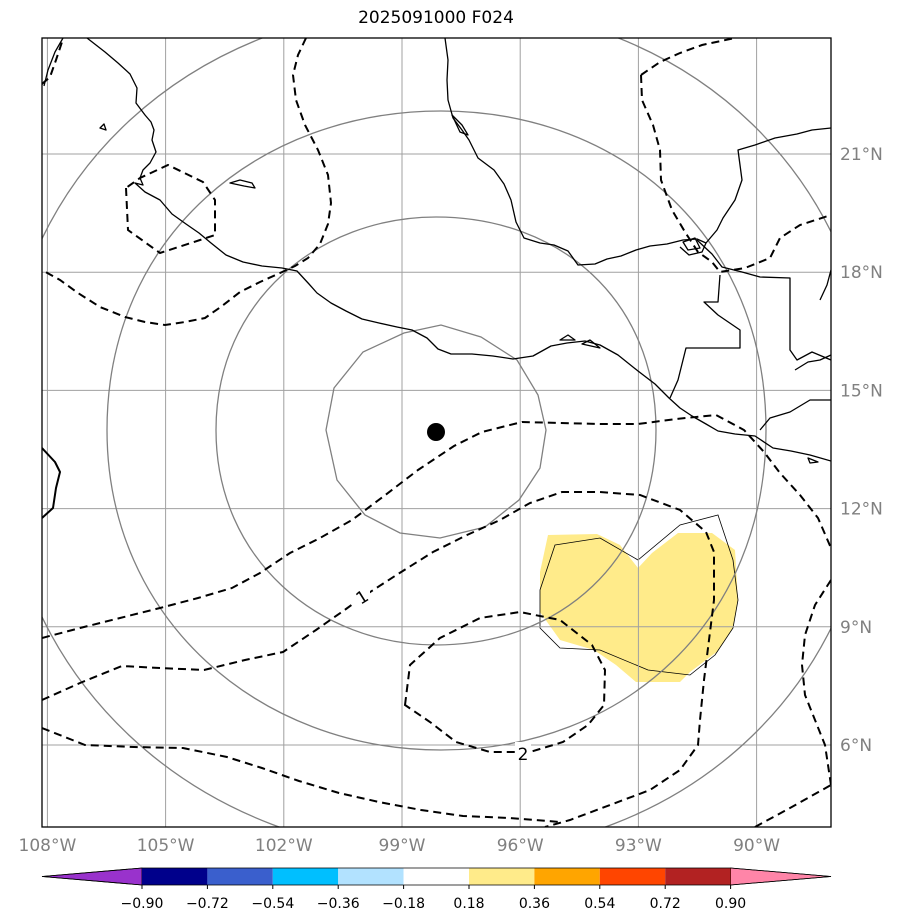 This screenshot has width=902, height=924. I want to click on colorbar-tick-label: −0.90, so click(142, 904).